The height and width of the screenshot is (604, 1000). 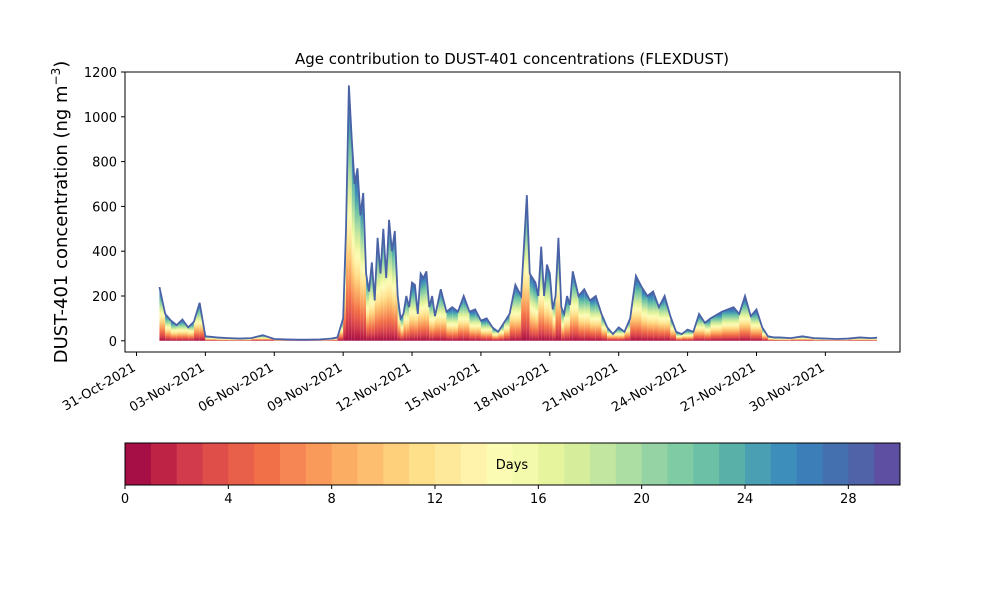 I want to click on x-tick-label: 30-Nov-2021, so click(x=787, y=387).